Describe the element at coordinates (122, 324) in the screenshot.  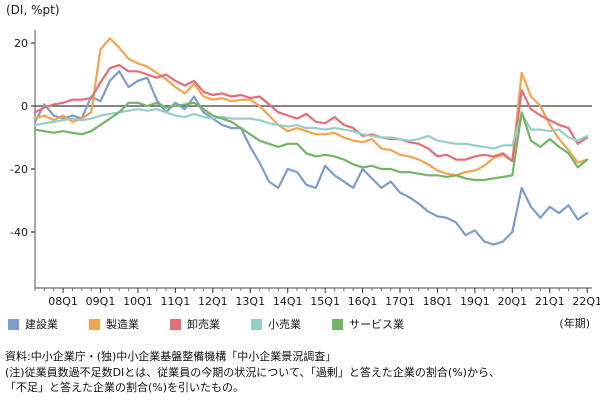
I see `legend-label: 製造業` at that location.